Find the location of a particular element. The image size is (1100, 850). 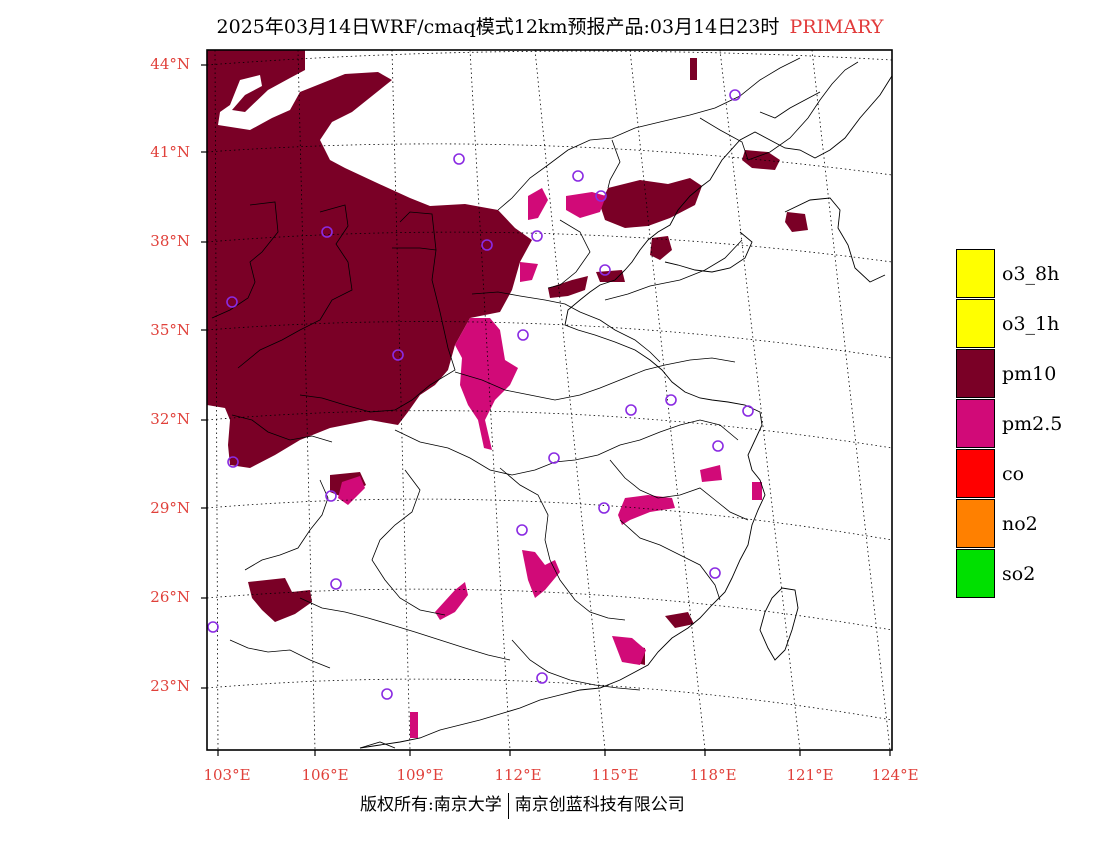

lon-label-118: 118°E is located at coordinates (713, 775).